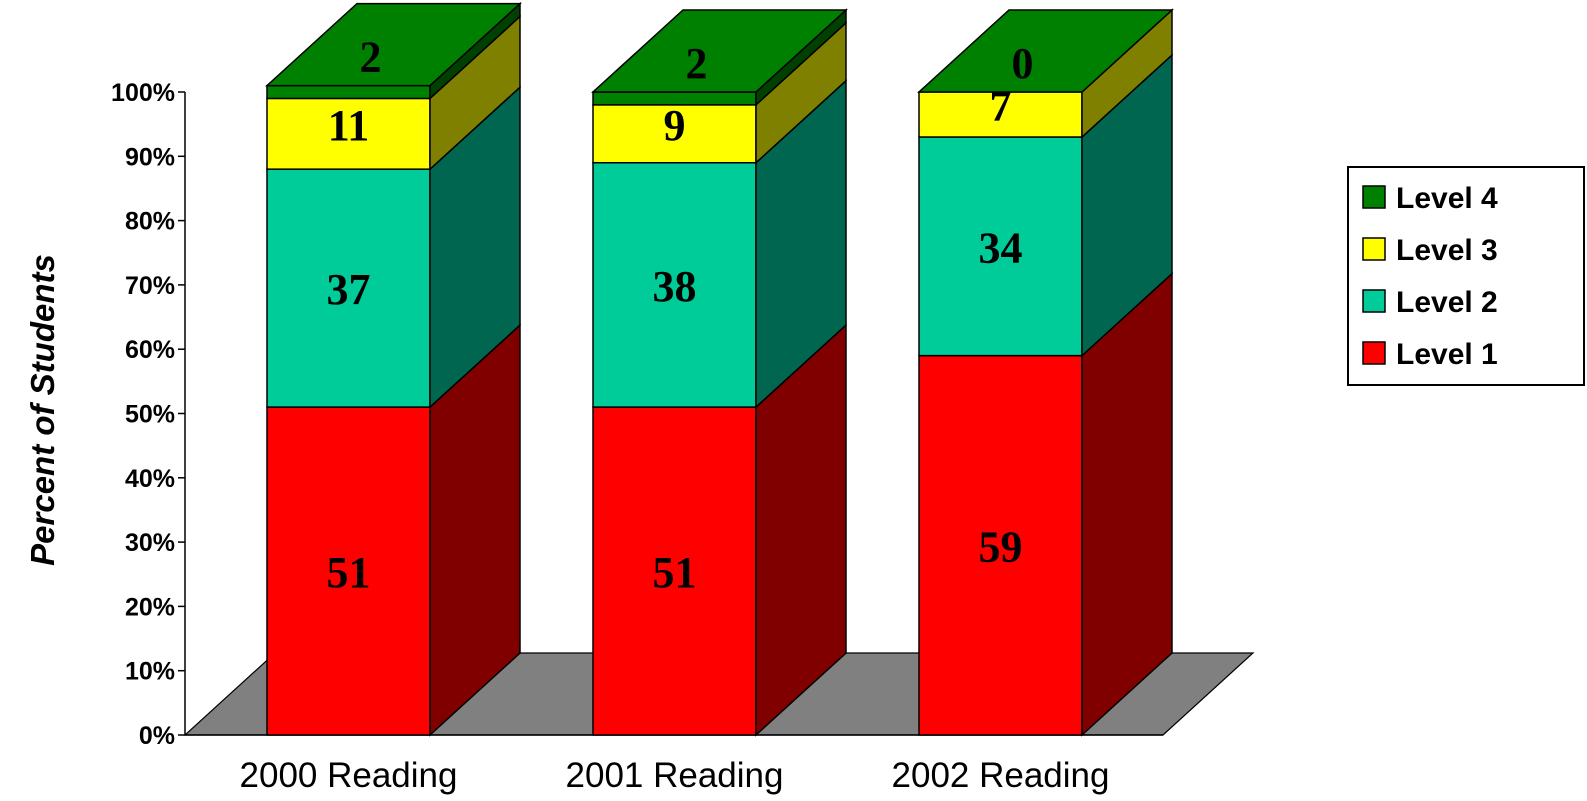 This screenshot has height=801, width=1587. Describe the element at coordinates (1045, 205) in the screenshot. I see `bar-segment-level-2-2002-reading` at that location.